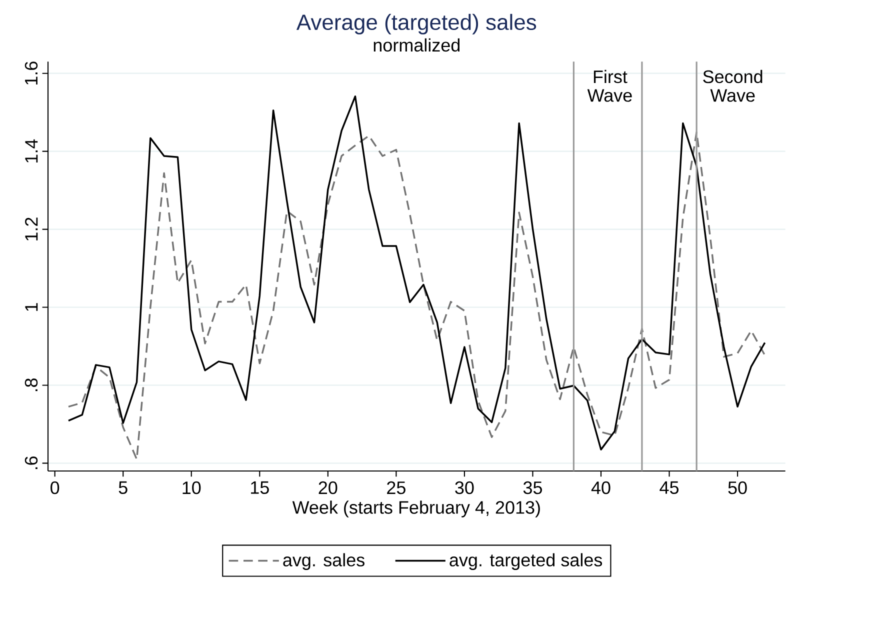 Image resolution: width=888 pixels, height=627 pixels. What do you see at coordinates (31, 307) in the screenshot?
I see `y-tick-label: 1` at bounding box center [31, 307].